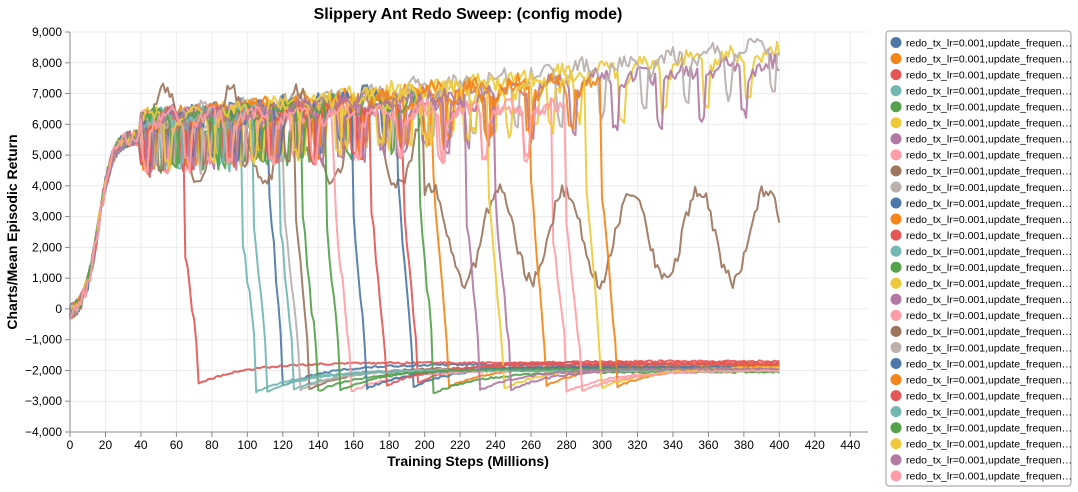 This screenshot has width=1078, height=492. Describe the element at coordinates (47, 247) in the screenshot. I see `y-tick-label: 2,000` at that location.